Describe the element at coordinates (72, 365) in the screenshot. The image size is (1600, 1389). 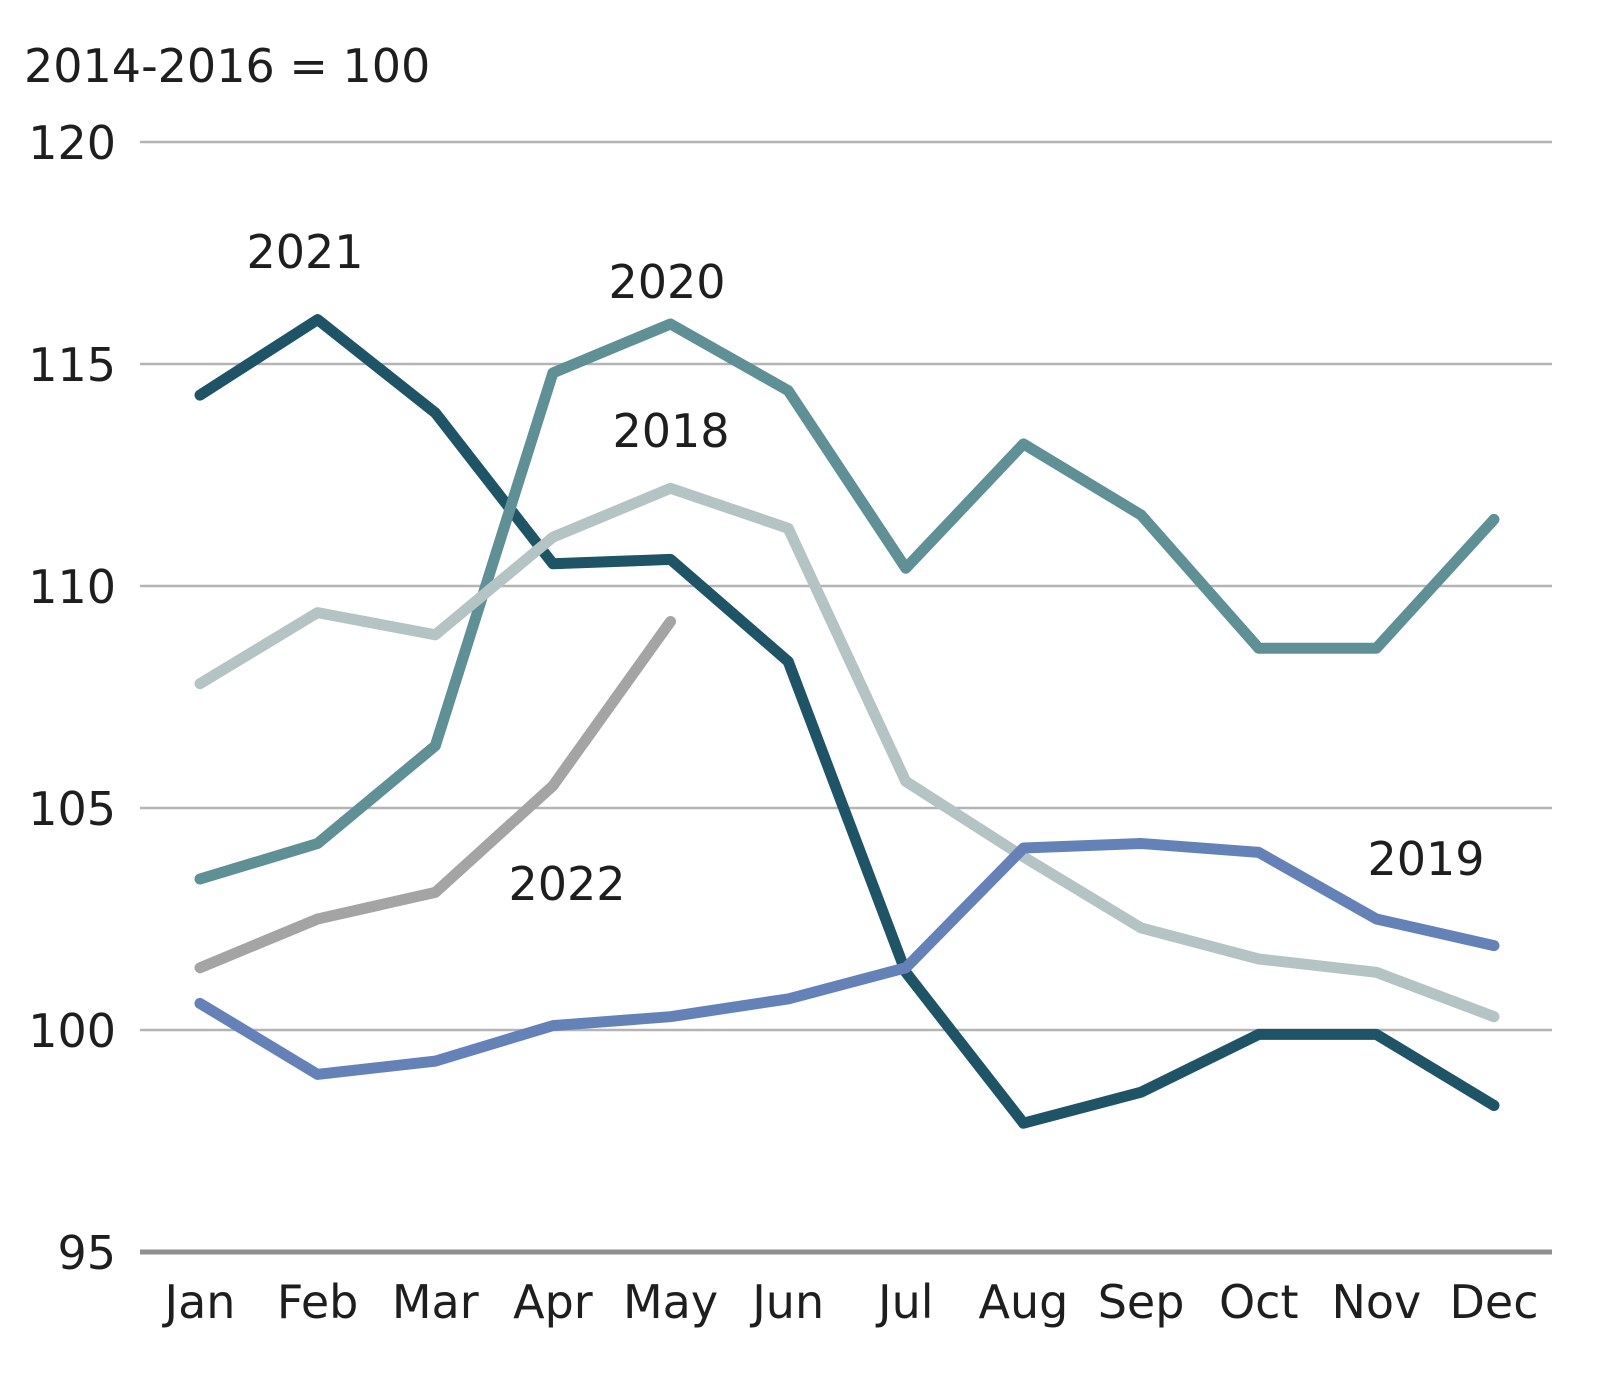
I see `y-tick-label-115: 115` at that location.